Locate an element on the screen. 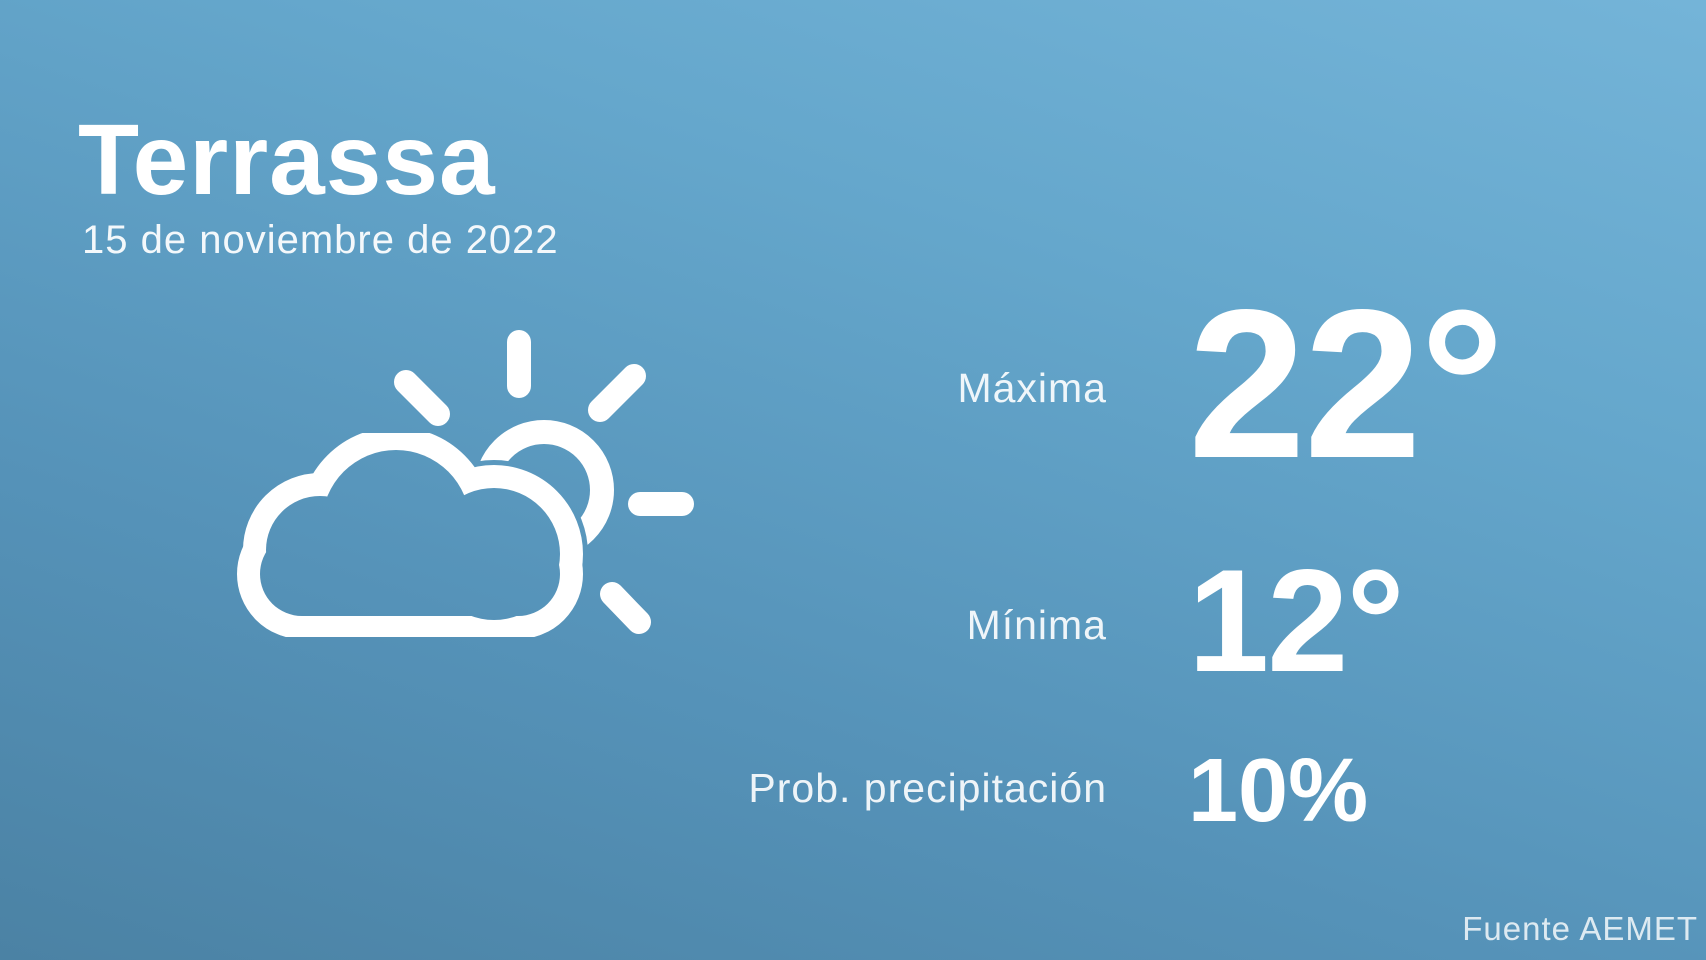 Image resolution: width=1706 pixels, height=960 pixels. precipitation-probability-label: Prob. precipitación is located at coordinates (927, 788).